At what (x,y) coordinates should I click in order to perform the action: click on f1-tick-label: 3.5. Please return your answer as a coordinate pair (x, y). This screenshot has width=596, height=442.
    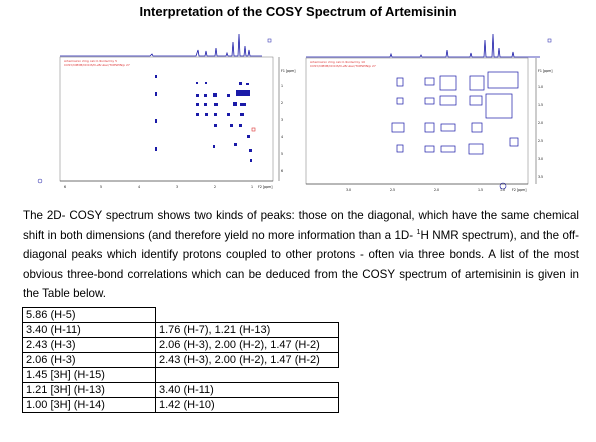
    Looking at the image, I should click on (540, 177).